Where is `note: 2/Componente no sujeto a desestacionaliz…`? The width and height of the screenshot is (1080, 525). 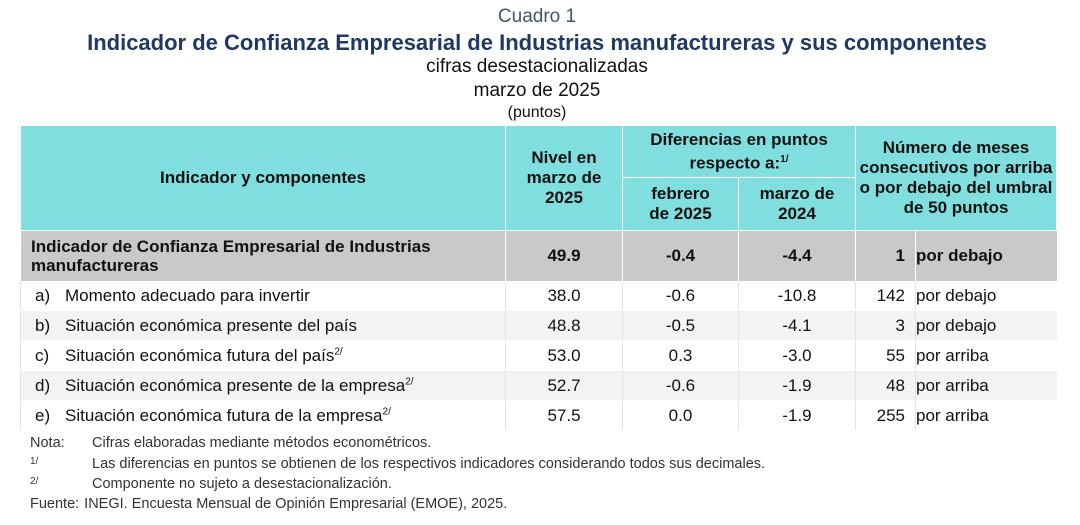
note: 2/Componente no sujeto a desestacionaliz… is located at coordinates (211, 484).